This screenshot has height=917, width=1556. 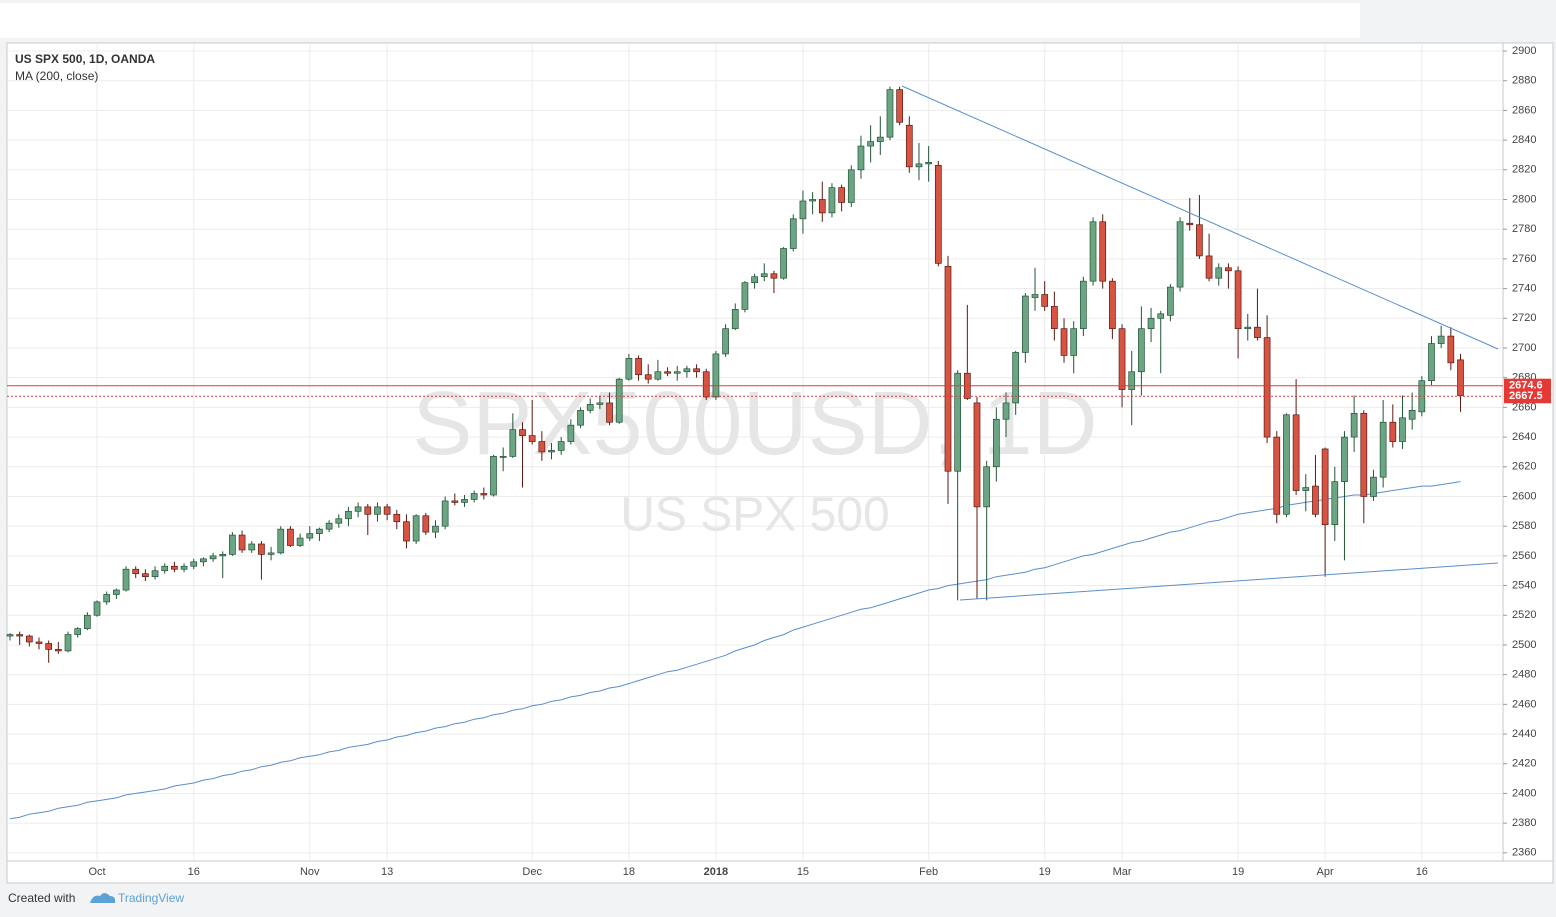 What do you see at coordinates (1524, 675) in the screenshot?
I see `y-tick-label: 2480` at bounding box center [1524, 675].